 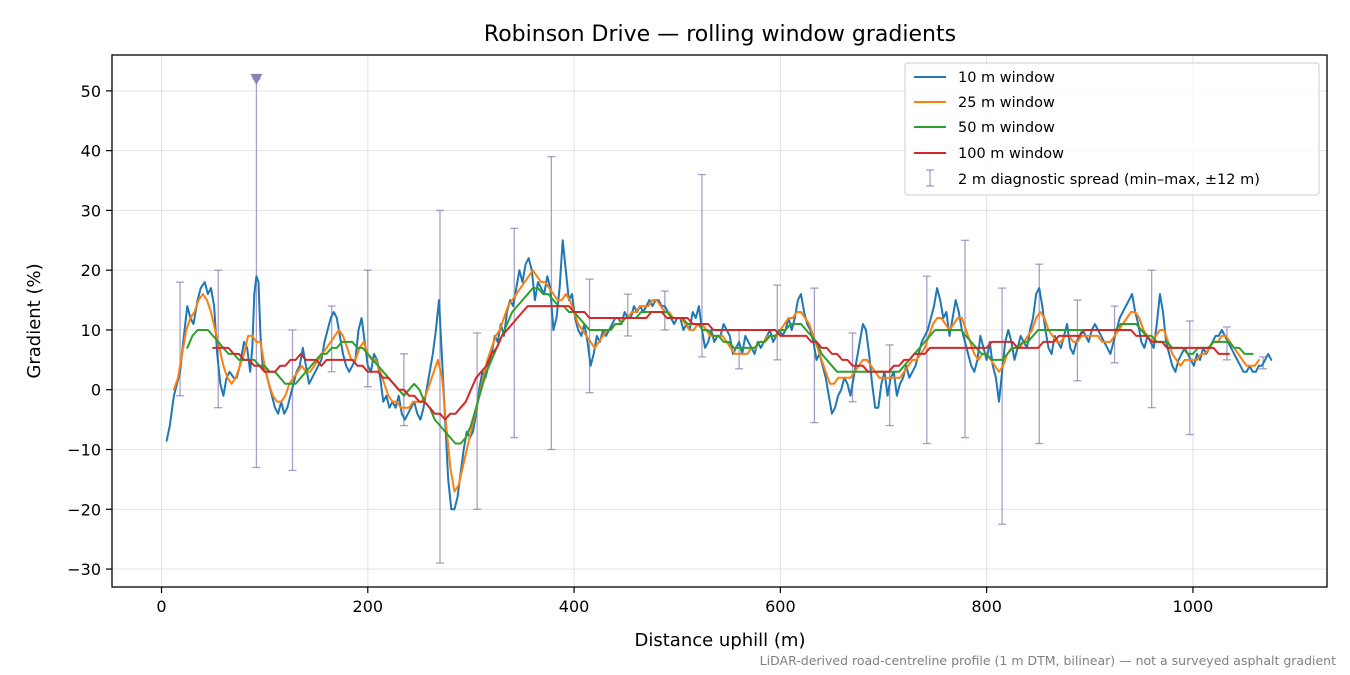 I want to click on x-axis-label: Distance uphill (m), so click(x=720, y=640).